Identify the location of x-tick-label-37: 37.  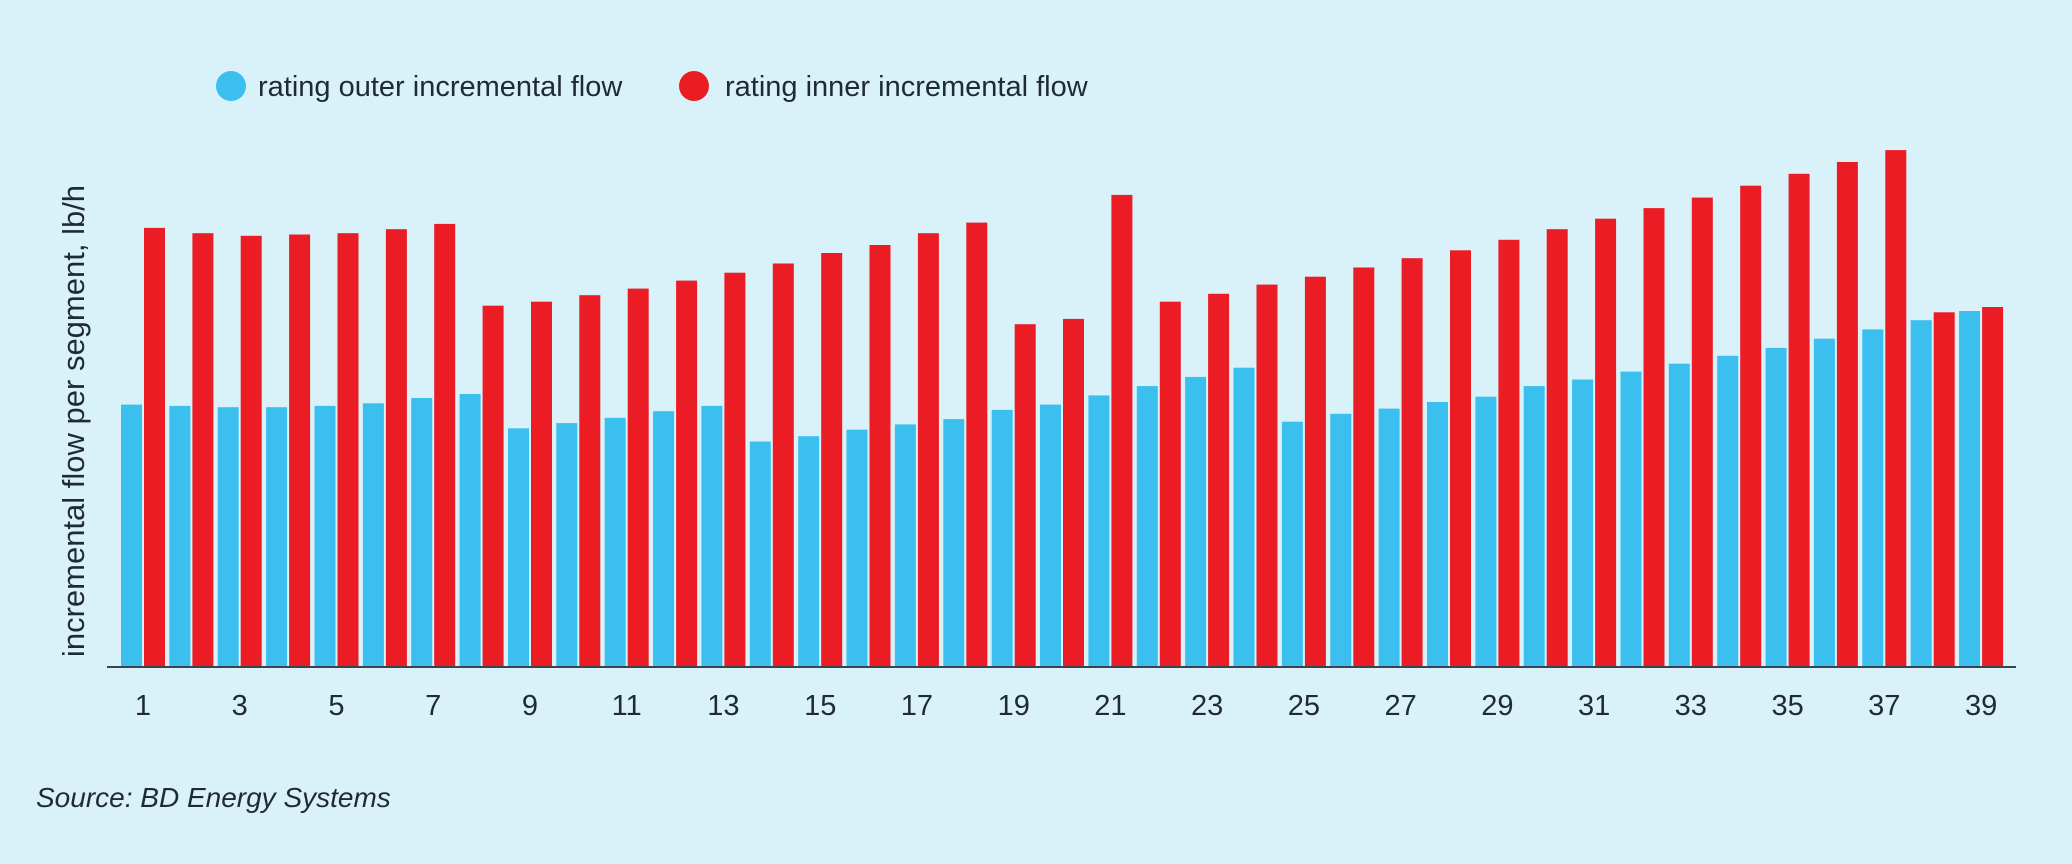
(1884, 706).